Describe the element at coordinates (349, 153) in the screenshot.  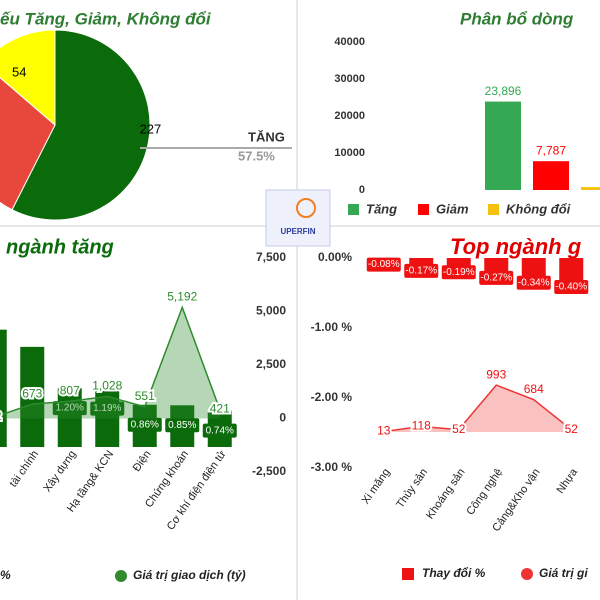
I see `y-tick-label: 10000` at that location.